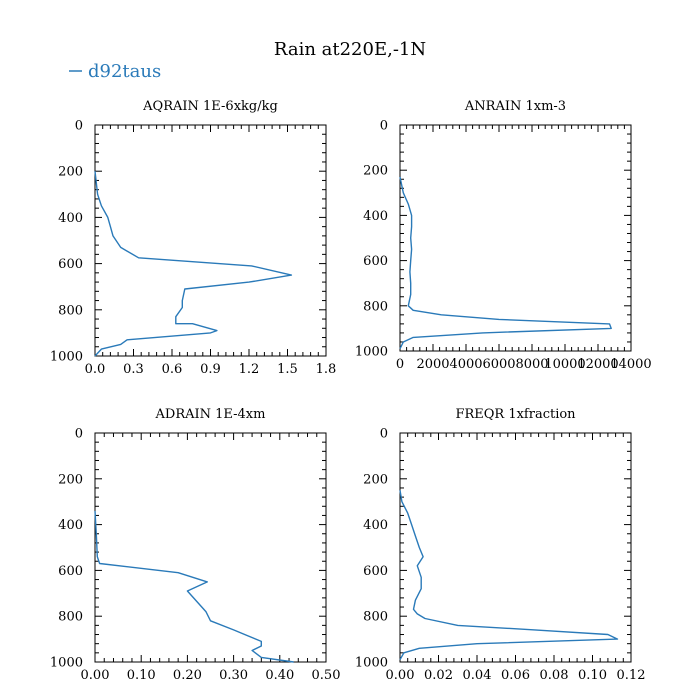 The image size is (700, 700). I want to click on x-tick-label: 4000, so click(465, 364).